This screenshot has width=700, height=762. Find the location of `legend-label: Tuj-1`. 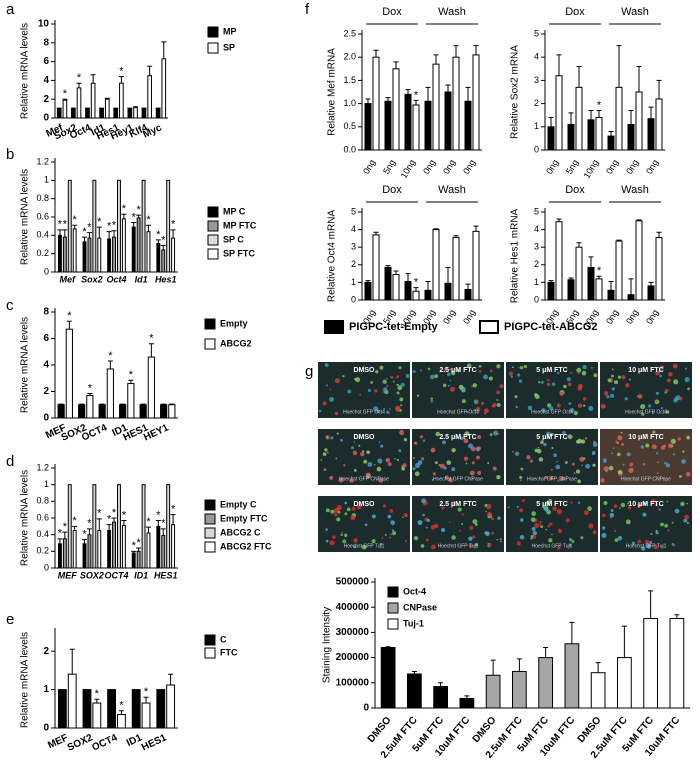

legend-label: Tuj-1 is located at coordinates (413, 623).